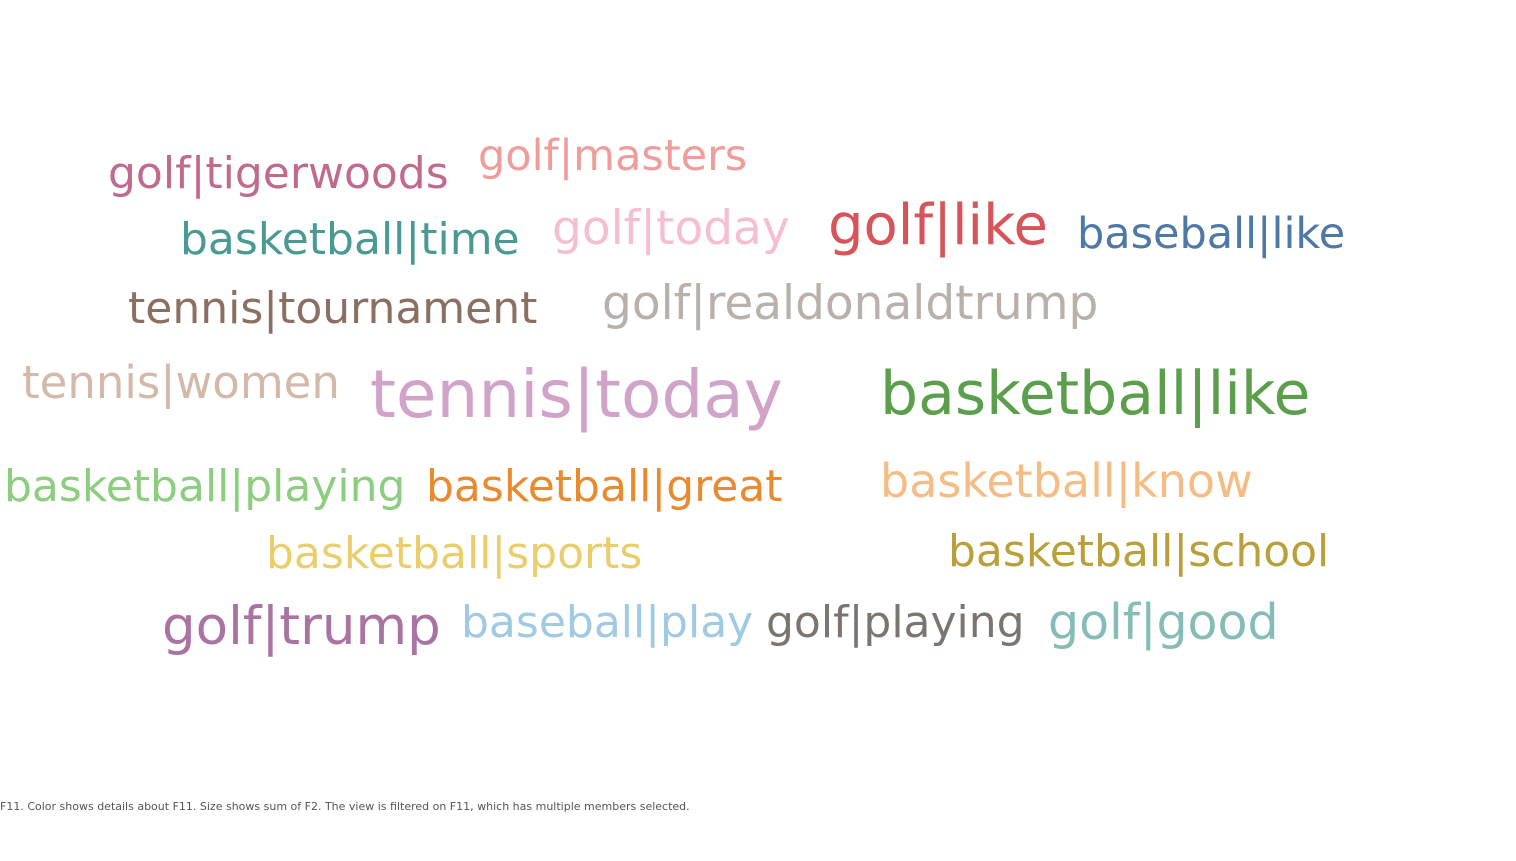 The image size is (1516, 861). Describe the element at coordinates (301, 626) in the screenshot. I see `word-16: golf|trump` at that location.